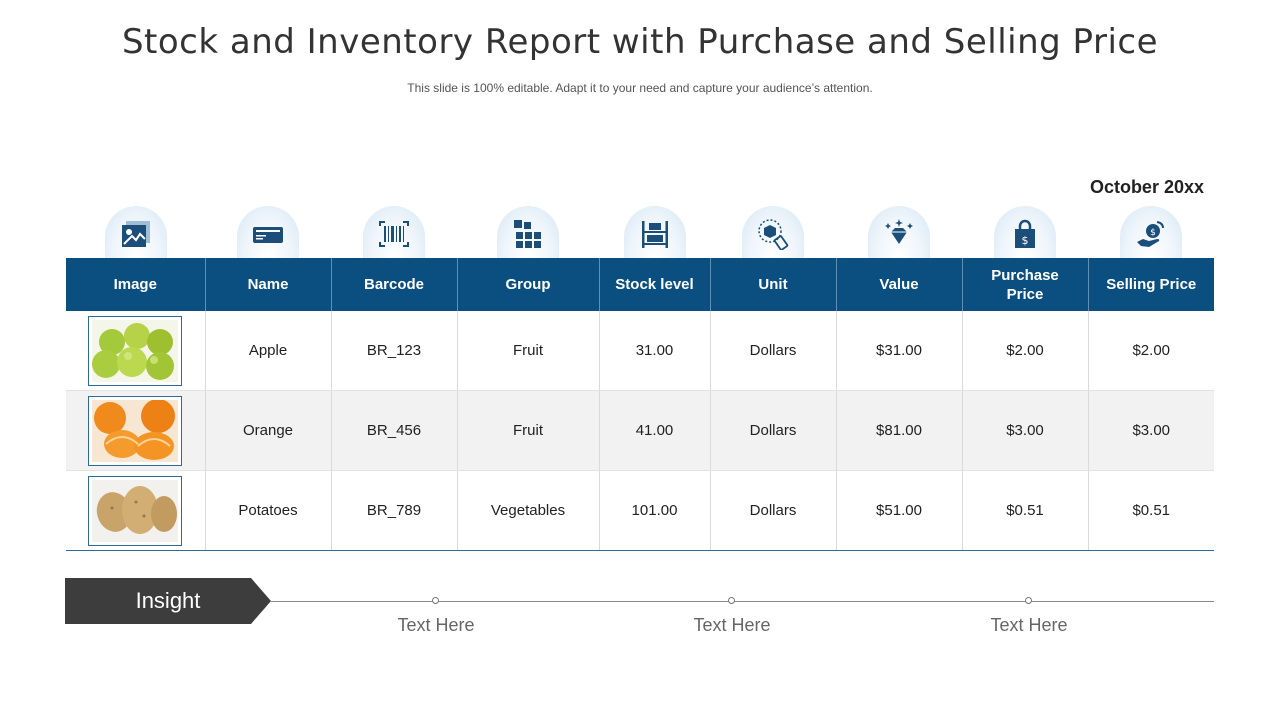 This screenshot has height=720, width=1280. Describe the element at coordinates (655, 351) in the screenshot. I see `stock-level-cell: 31.00` at that location.